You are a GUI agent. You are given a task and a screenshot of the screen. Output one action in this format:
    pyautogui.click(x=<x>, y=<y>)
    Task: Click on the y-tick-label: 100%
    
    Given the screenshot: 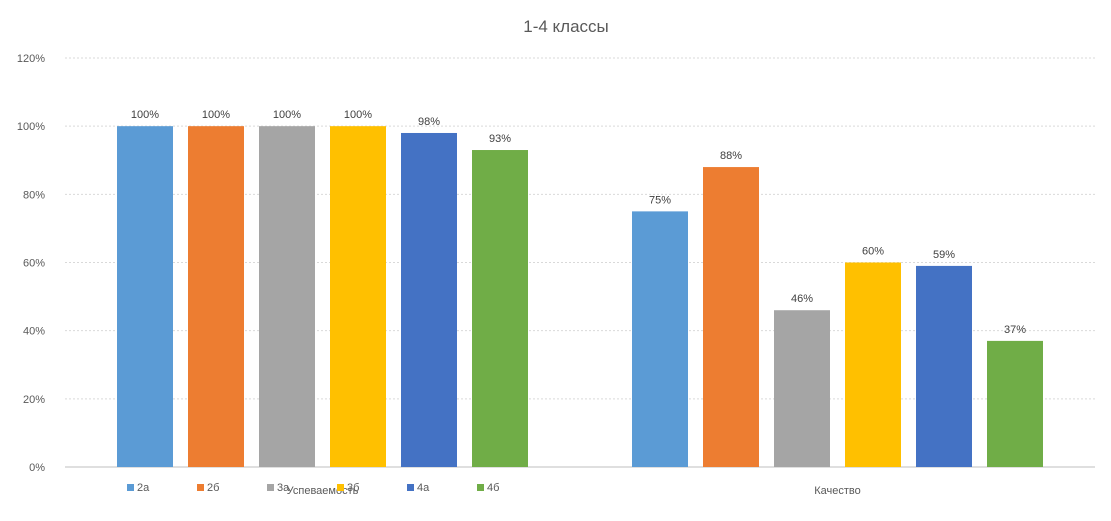 What is the action you would take?
    pyautogui.click(x=31, y=127)
    